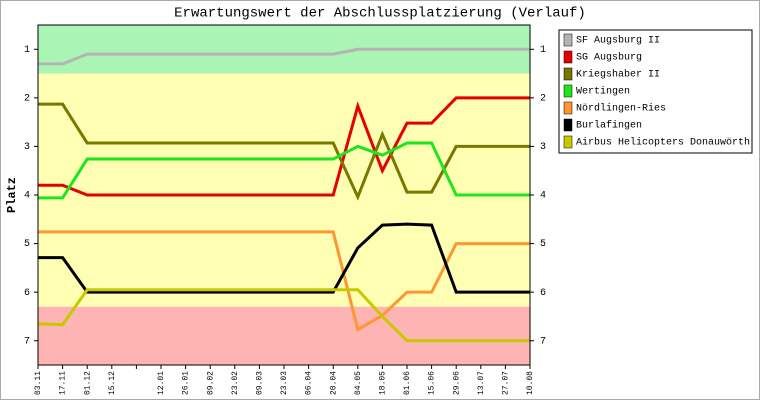 The image size is (760, 400). I want to click on x-tick-label: 09.02, so click(210, 383).